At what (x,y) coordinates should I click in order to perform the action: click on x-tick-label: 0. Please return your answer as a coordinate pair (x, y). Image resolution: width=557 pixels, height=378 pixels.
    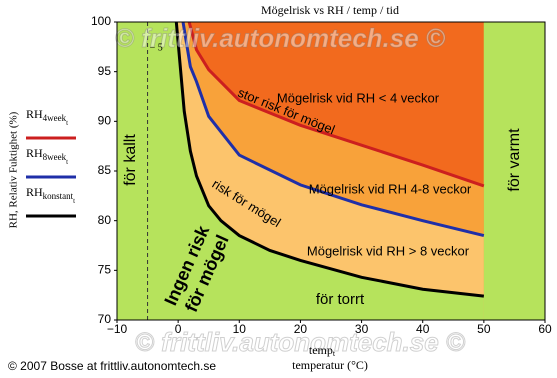
    Looking at the image, I should click on (178, 329).